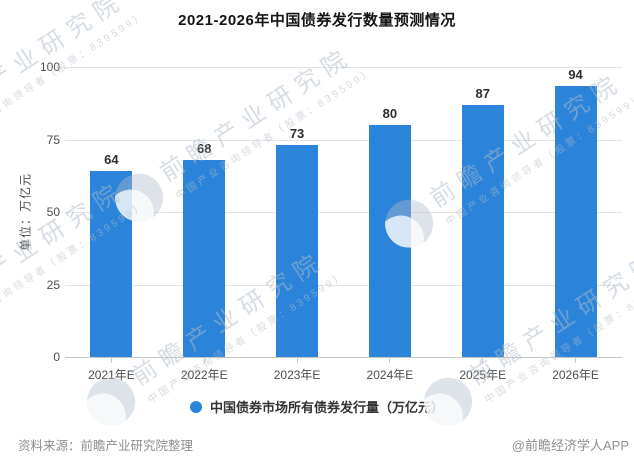  I want to click on x-tick-label: 2024年E, so click(390, 375).